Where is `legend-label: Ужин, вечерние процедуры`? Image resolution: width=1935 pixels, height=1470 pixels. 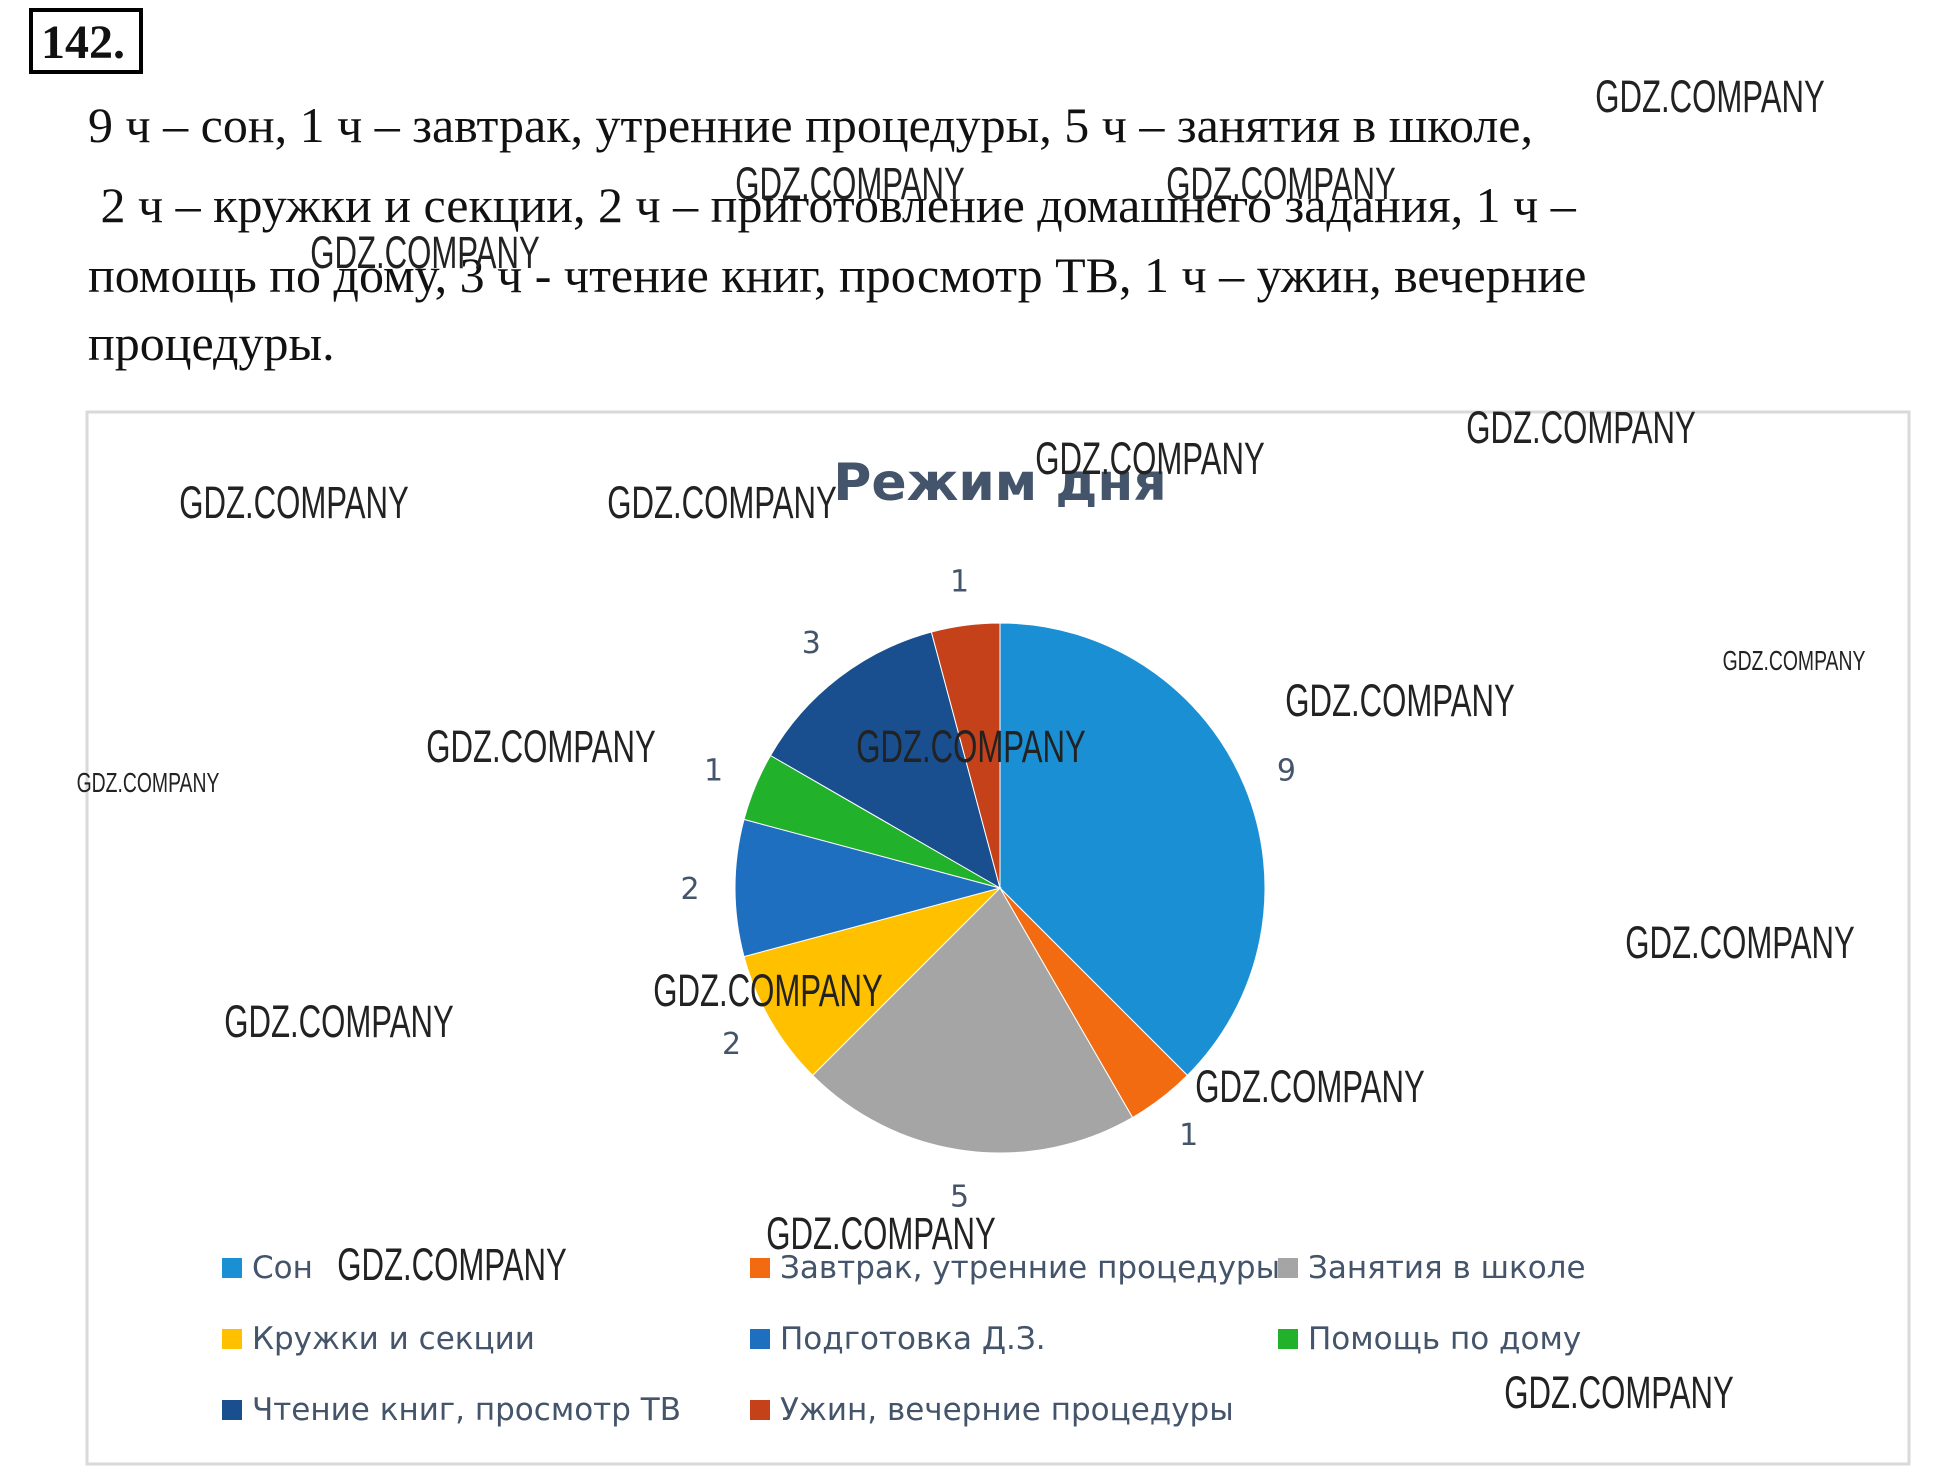
legend-label: Ужин, вечерние процедуры is located at coordinates (1007, 1410).